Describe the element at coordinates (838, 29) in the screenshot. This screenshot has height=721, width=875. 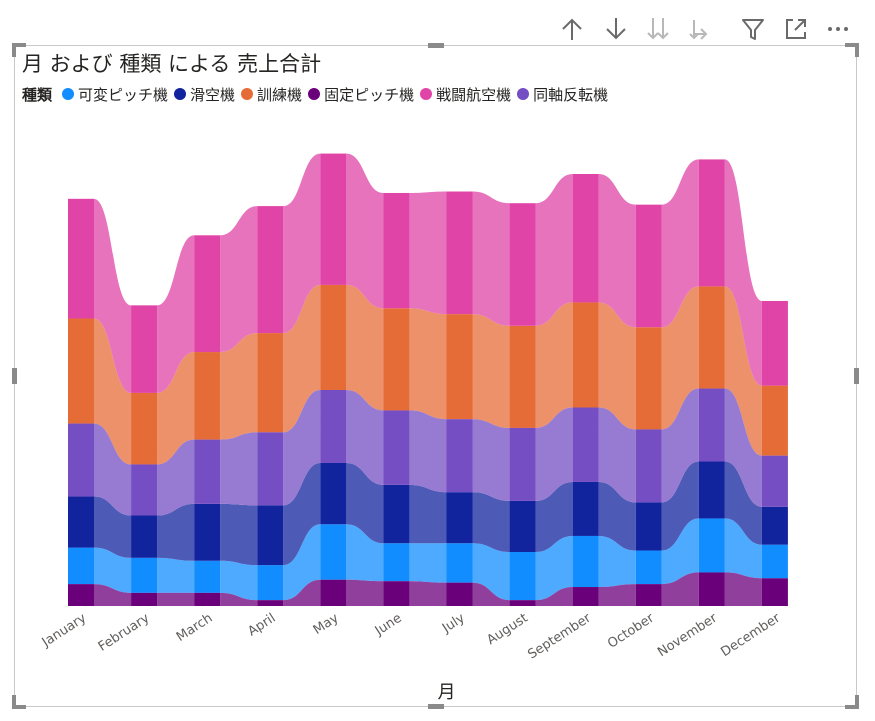
I see `more-options-icon` at that location.